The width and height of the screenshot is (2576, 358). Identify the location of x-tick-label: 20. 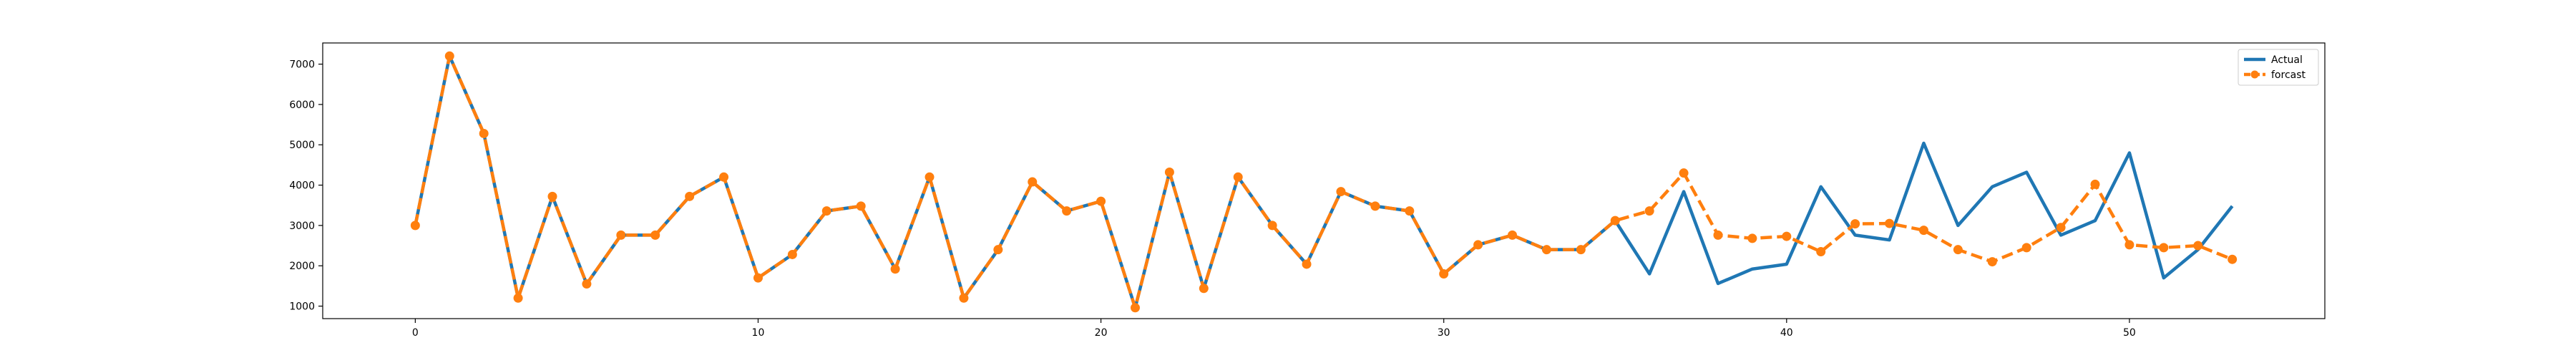
(1101, 333).